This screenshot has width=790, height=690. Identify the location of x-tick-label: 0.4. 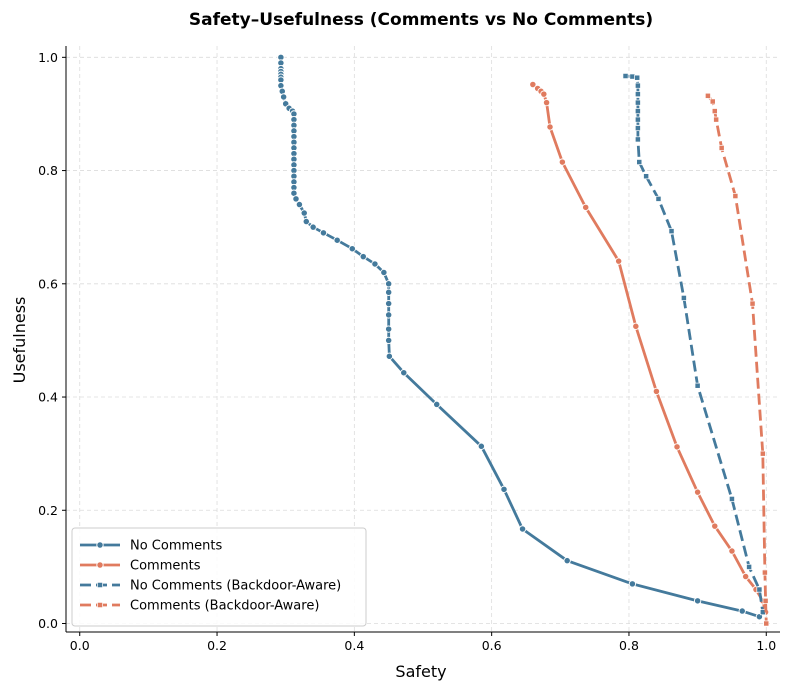
(354, 645).